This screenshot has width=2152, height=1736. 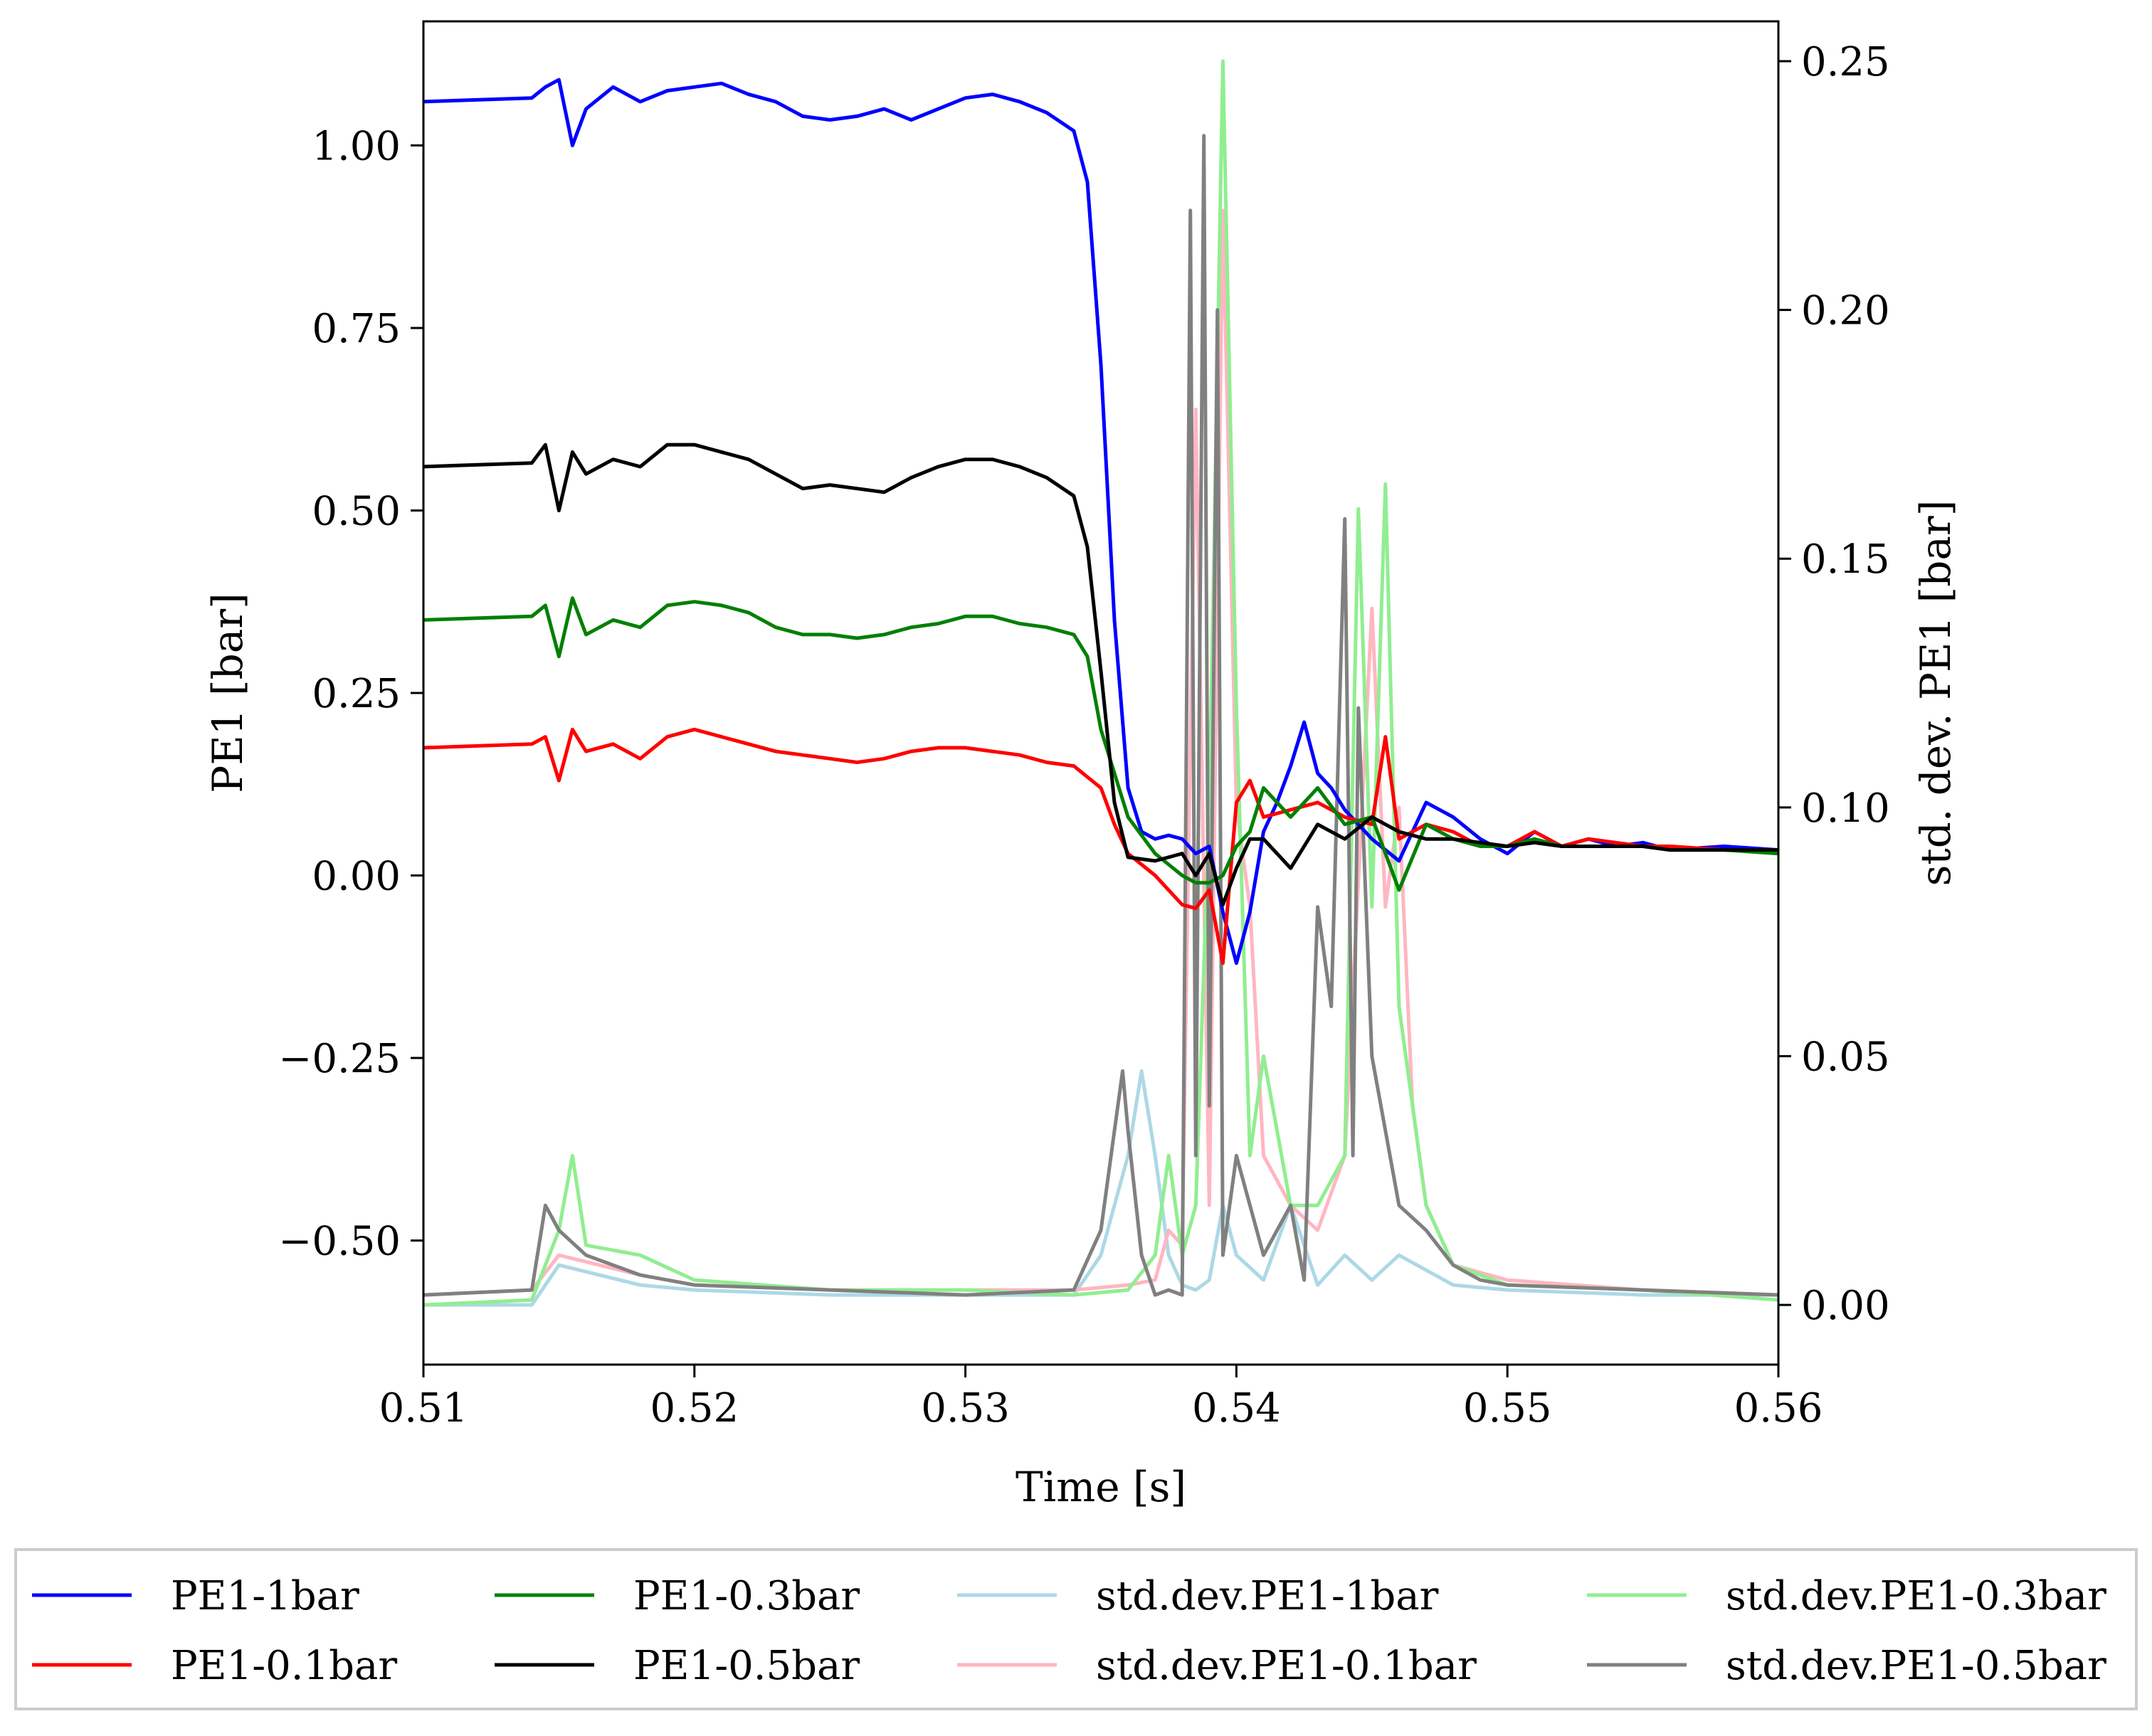 What do you see at coordinates (1846, 1306) in the screenshot?
I see `y2-tick-label: 0.00` at bounding box center [1846, 1306].